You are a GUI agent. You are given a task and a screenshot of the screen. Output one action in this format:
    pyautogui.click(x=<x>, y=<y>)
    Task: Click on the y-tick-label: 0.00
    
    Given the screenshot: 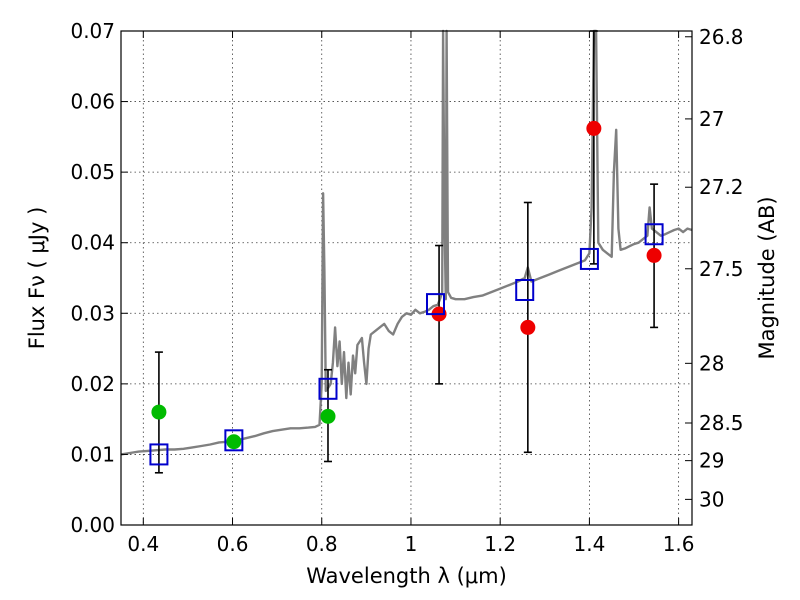 What is the action you would take?
    pyautogui.click(x=92, y=525)
    